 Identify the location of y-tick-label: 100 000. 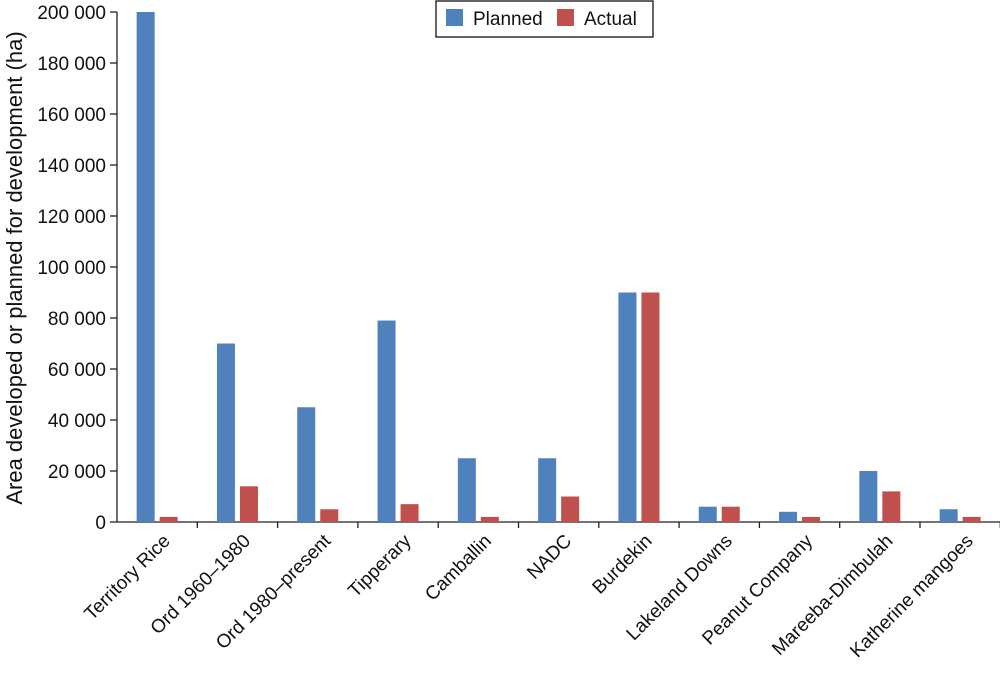
(71, 268).